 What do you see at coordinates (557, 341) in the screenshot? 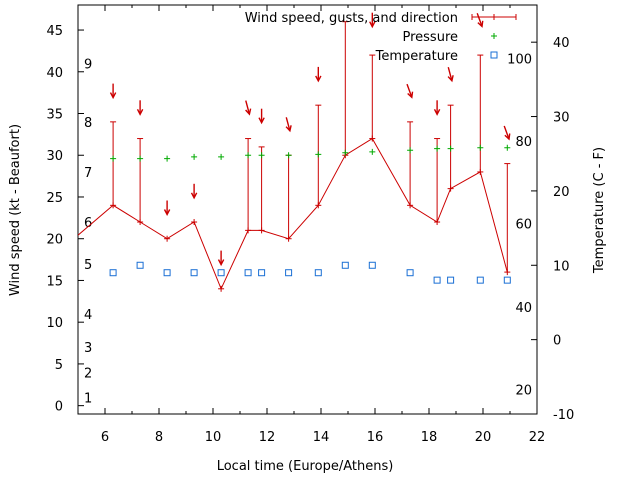
I see `y2-tick-label: 0` at bounding box center [557, 341].